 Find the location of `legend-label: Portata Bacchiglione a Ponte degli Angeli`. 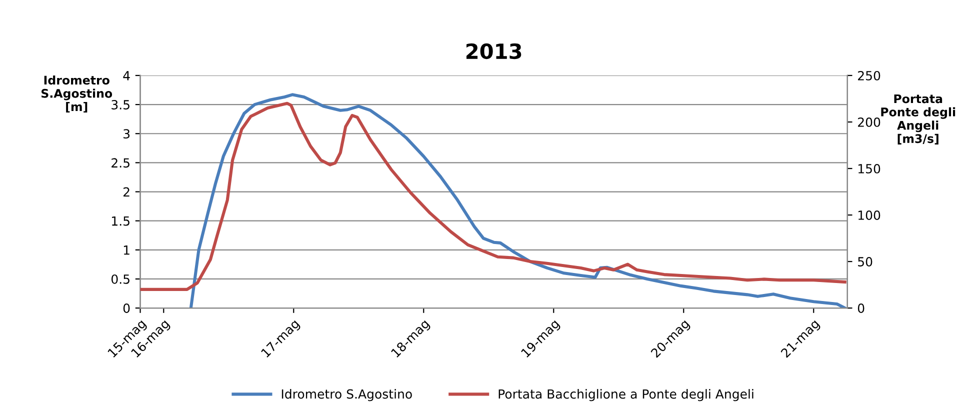

legend-label: Portata Bacchiglione a Ponte degli Angeli is located at coordinates (626, 395).